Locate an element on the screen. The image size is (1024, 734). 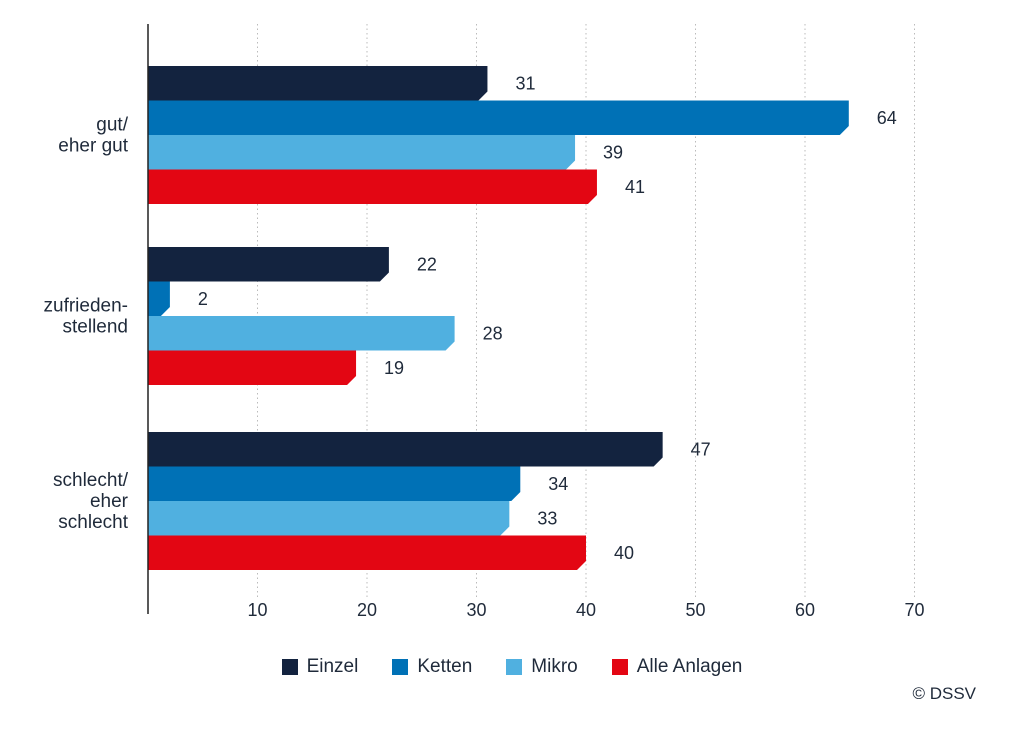
legend-swatch-mikro is located at coordinates (514, 667).